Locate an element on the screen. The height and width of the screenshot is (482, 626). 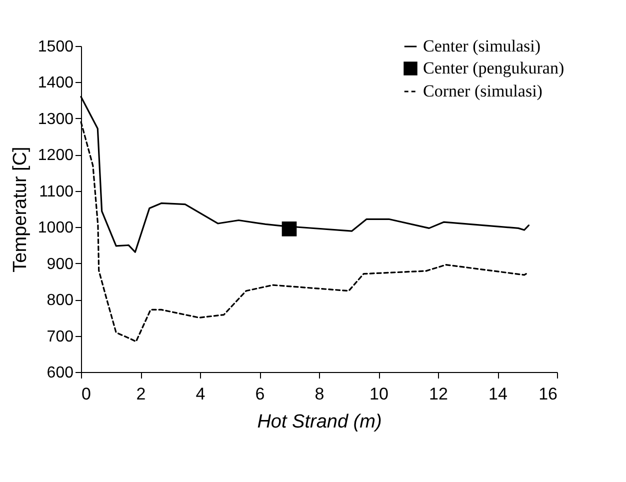
y-tick-label: 1100 is located at coordinates (56, 191).